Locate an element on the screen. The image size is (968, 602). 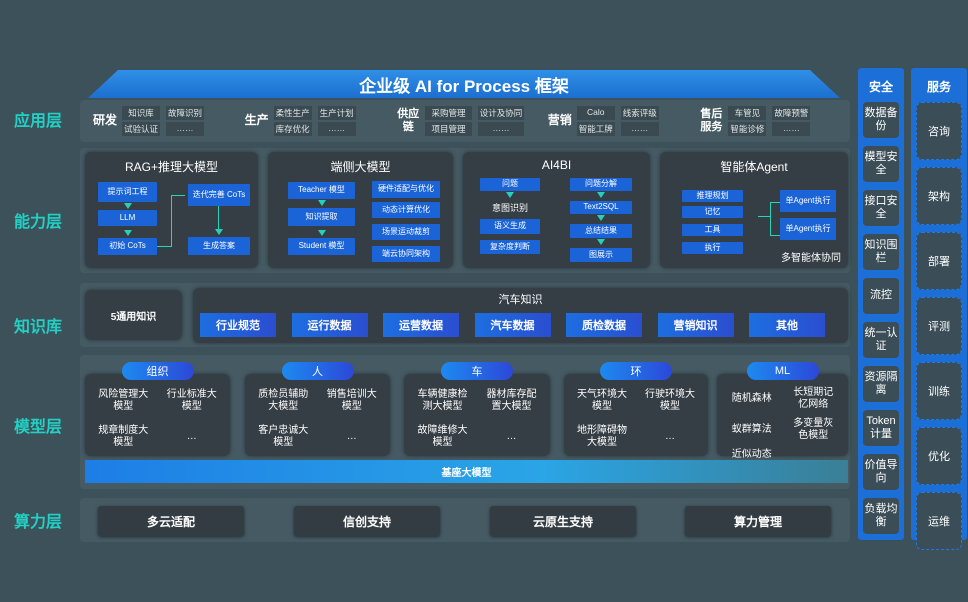
agent-title: 智能体Agent is located at coordinates (754, 167).